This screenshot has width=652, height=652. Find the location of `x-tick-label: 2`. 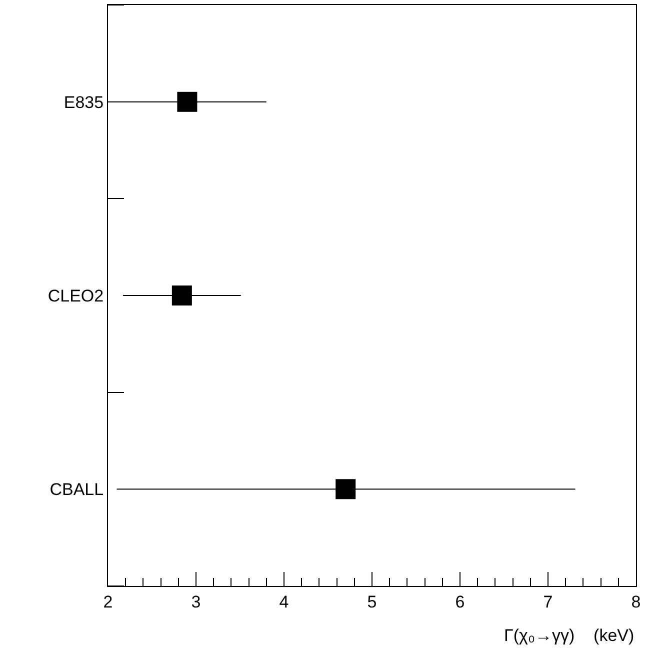

x-tick-label: 2 is located at coordinates (108, 602).